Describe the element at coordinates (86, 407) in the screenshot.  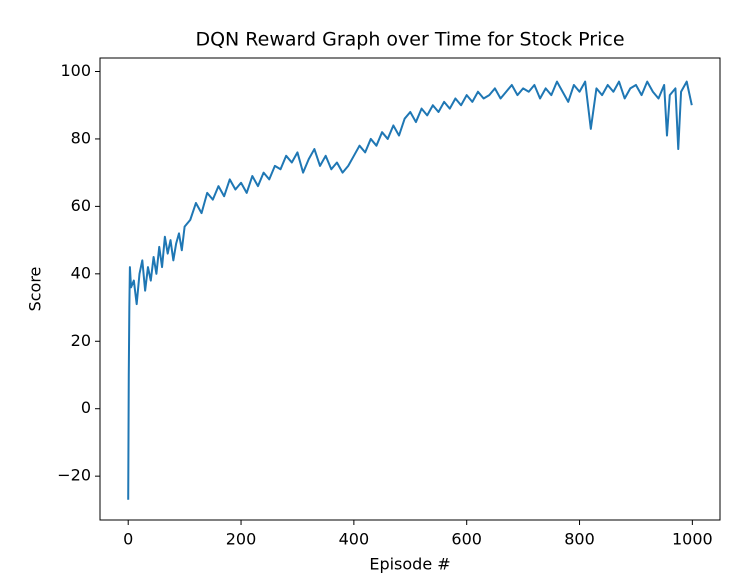
I see `y-tick-label: 0` at that location.